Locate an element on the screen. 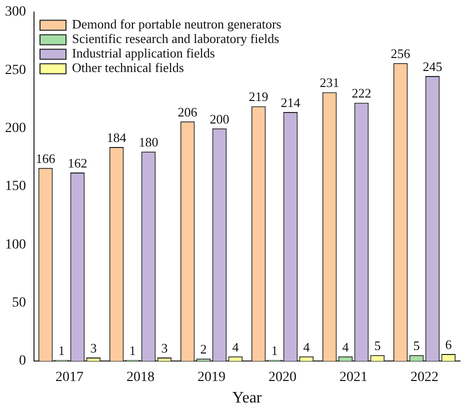  y-tick-label: 200 is located at coordinates (15, 128).